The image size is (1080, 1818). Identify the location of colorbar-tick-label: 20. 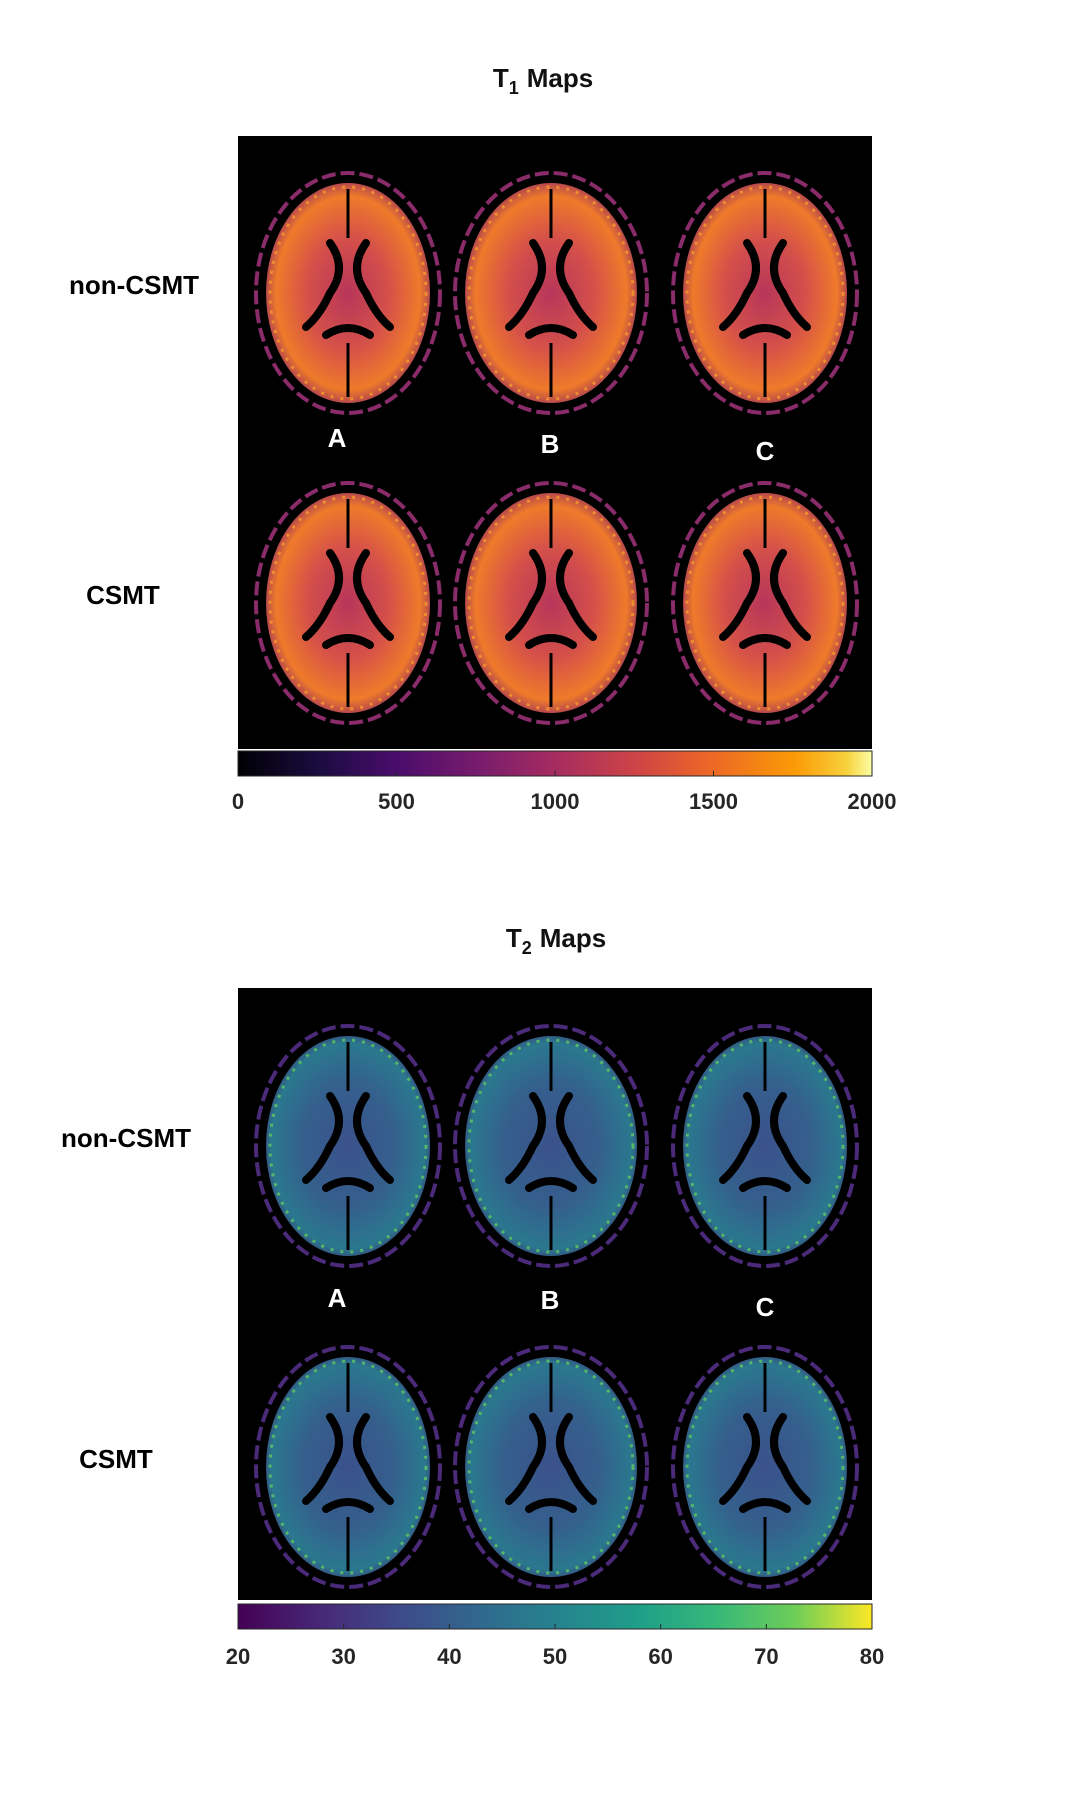
(238, 1656).